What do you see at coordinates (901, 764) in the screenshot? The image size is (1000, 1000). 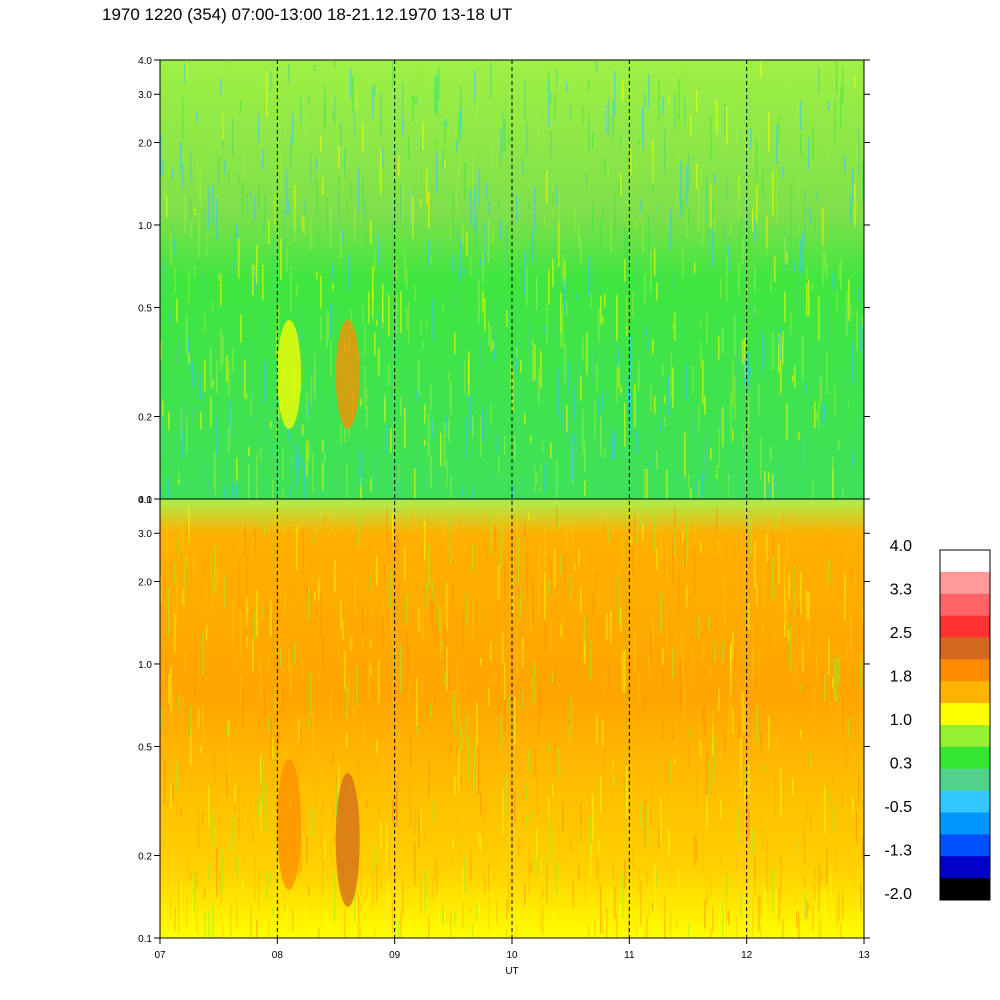 I see `colorbar-label: 0.3` at bounding box center [901, 764].